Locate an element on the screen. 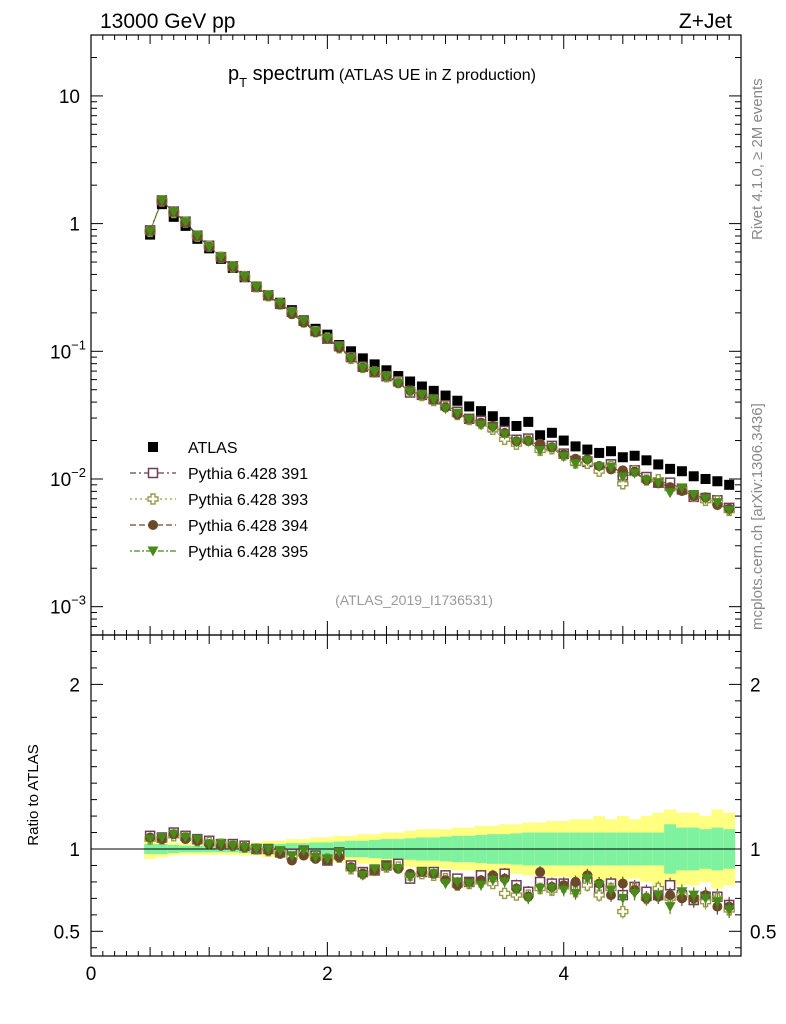  mc-point-p393 is located at coordinates (623, 484).